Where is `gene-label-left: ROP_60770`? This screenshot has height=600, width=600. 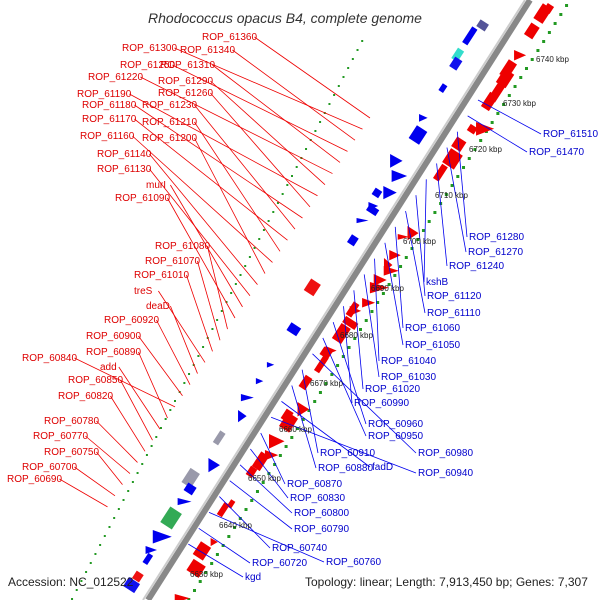
gene-label-left: ROP_60770 is located at coordinates (60, 436).